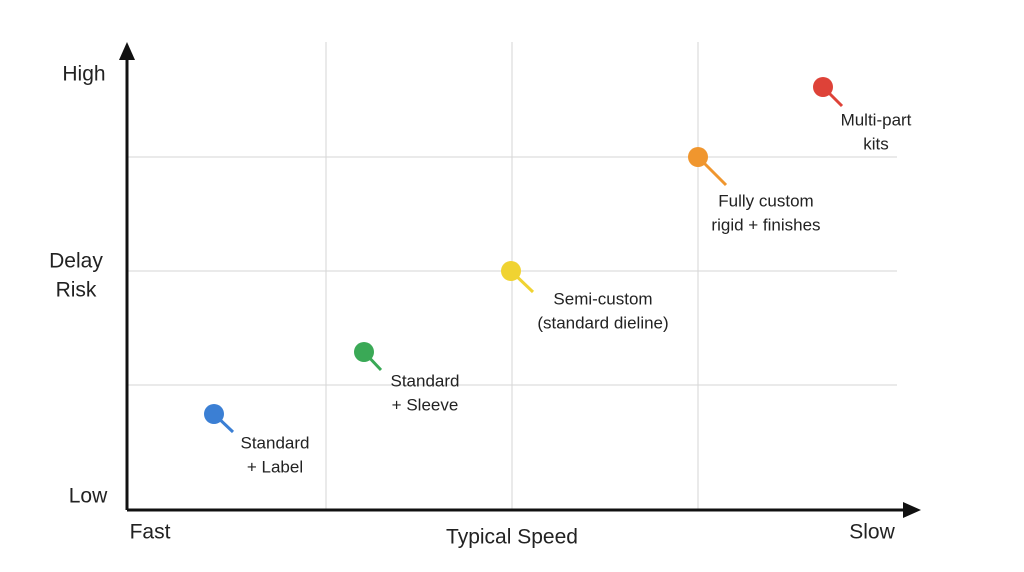 Image resolution: width=1024 pixels, height=572 pixels. Describe the element at coordinates (876, 143) in the screenshot. I see `point-label: kits` at that location.